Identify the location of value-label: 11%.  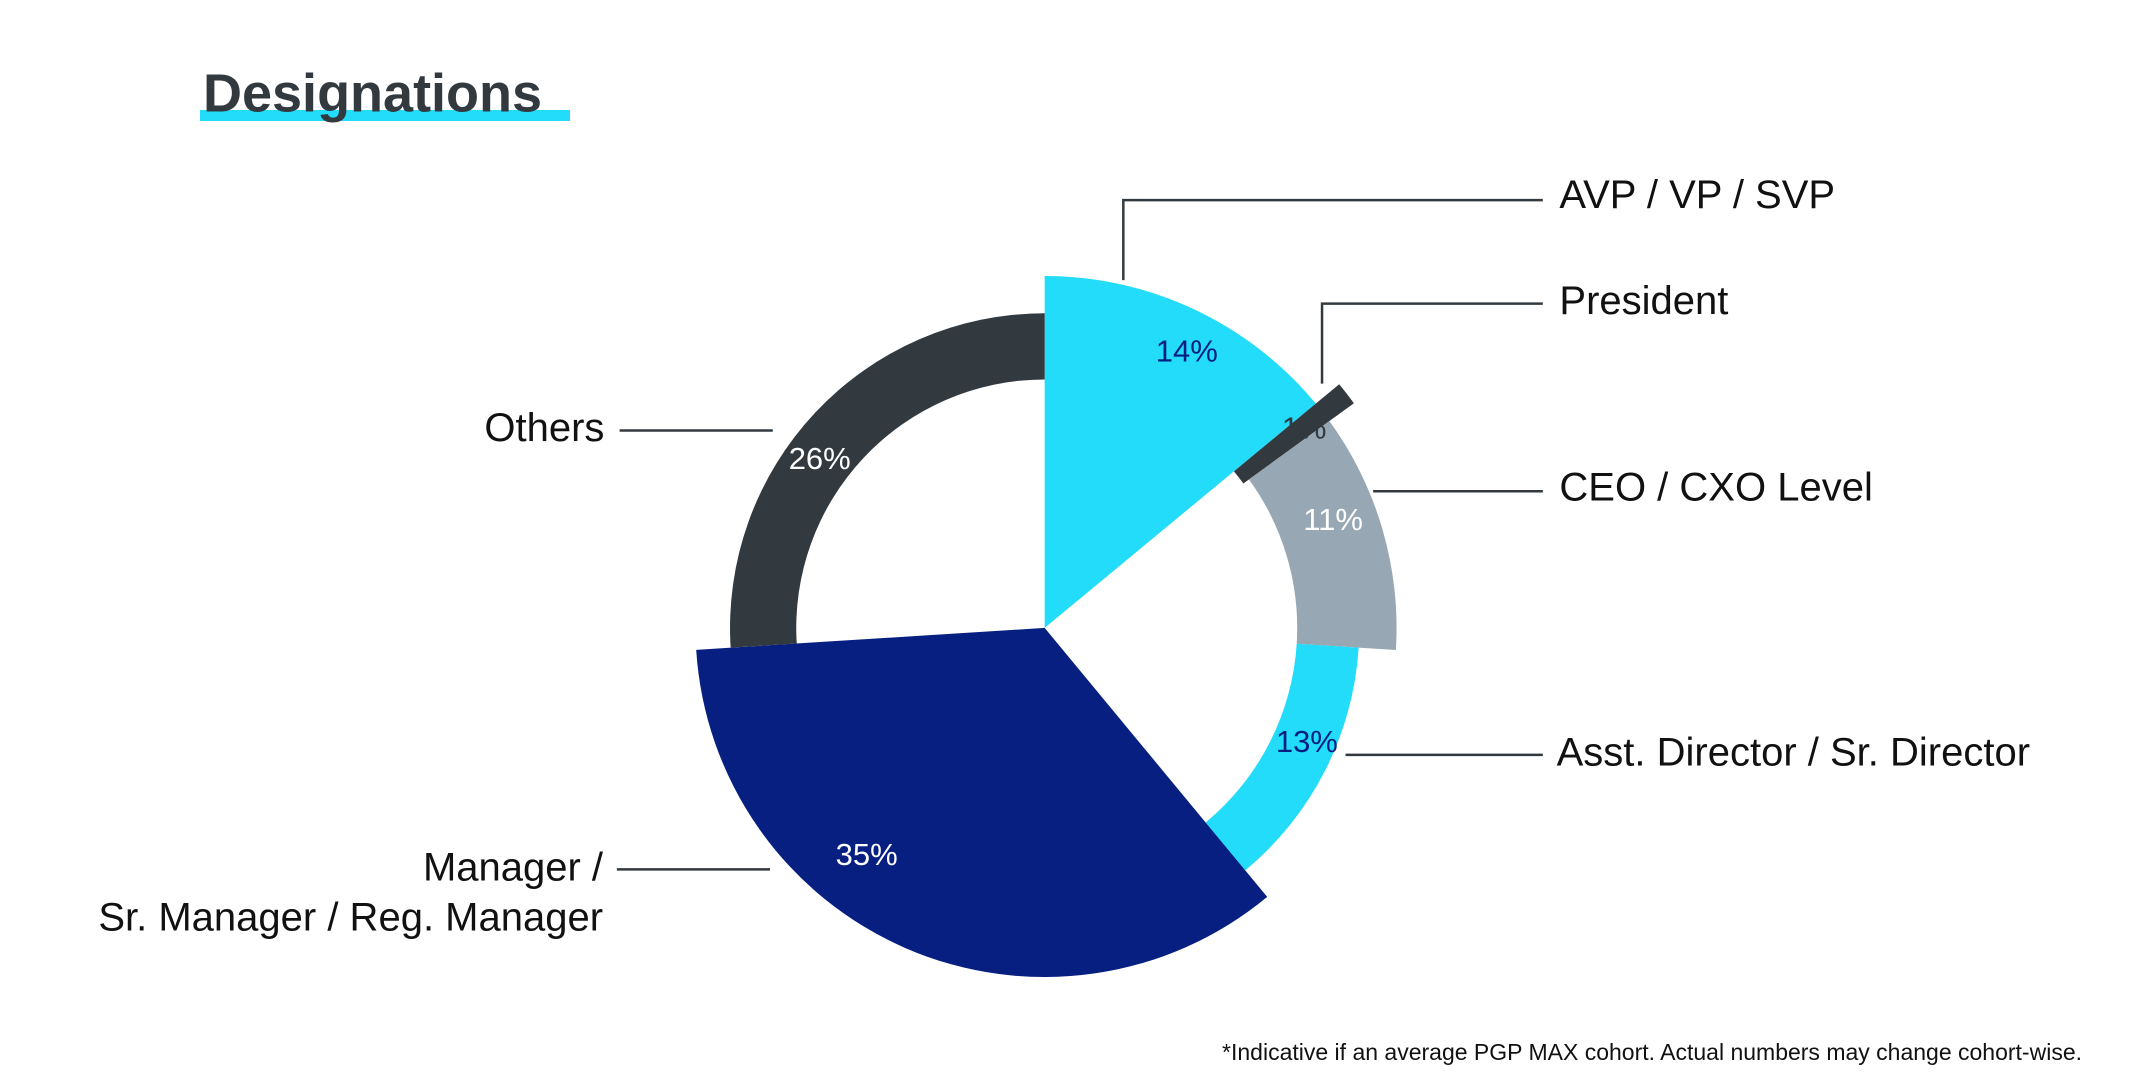
(1333, 519).